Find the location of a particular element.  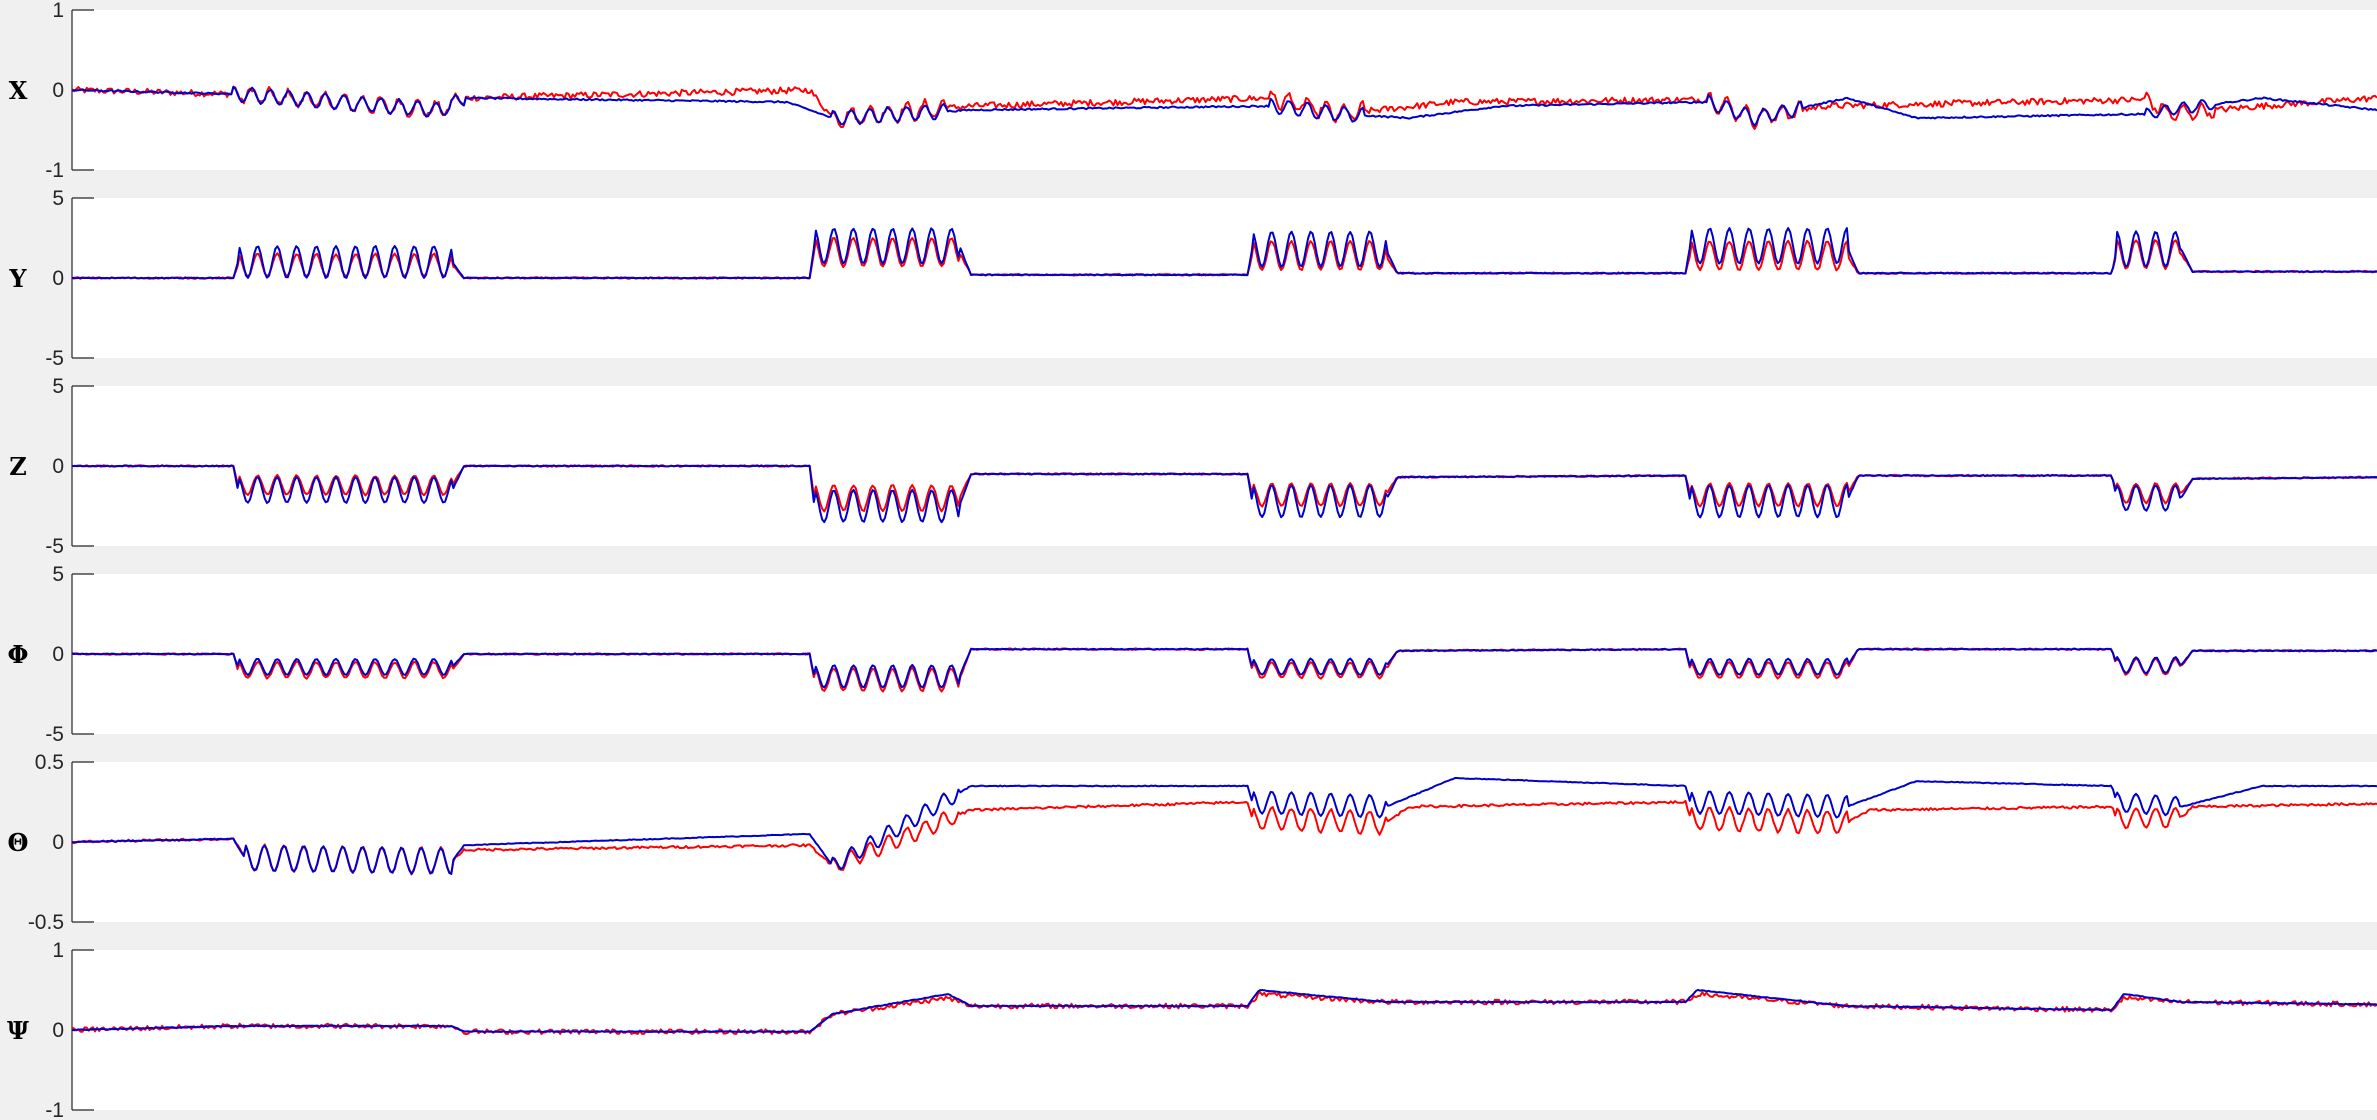

y-axis-label: Ψ is located at coordinates (18, 1030).